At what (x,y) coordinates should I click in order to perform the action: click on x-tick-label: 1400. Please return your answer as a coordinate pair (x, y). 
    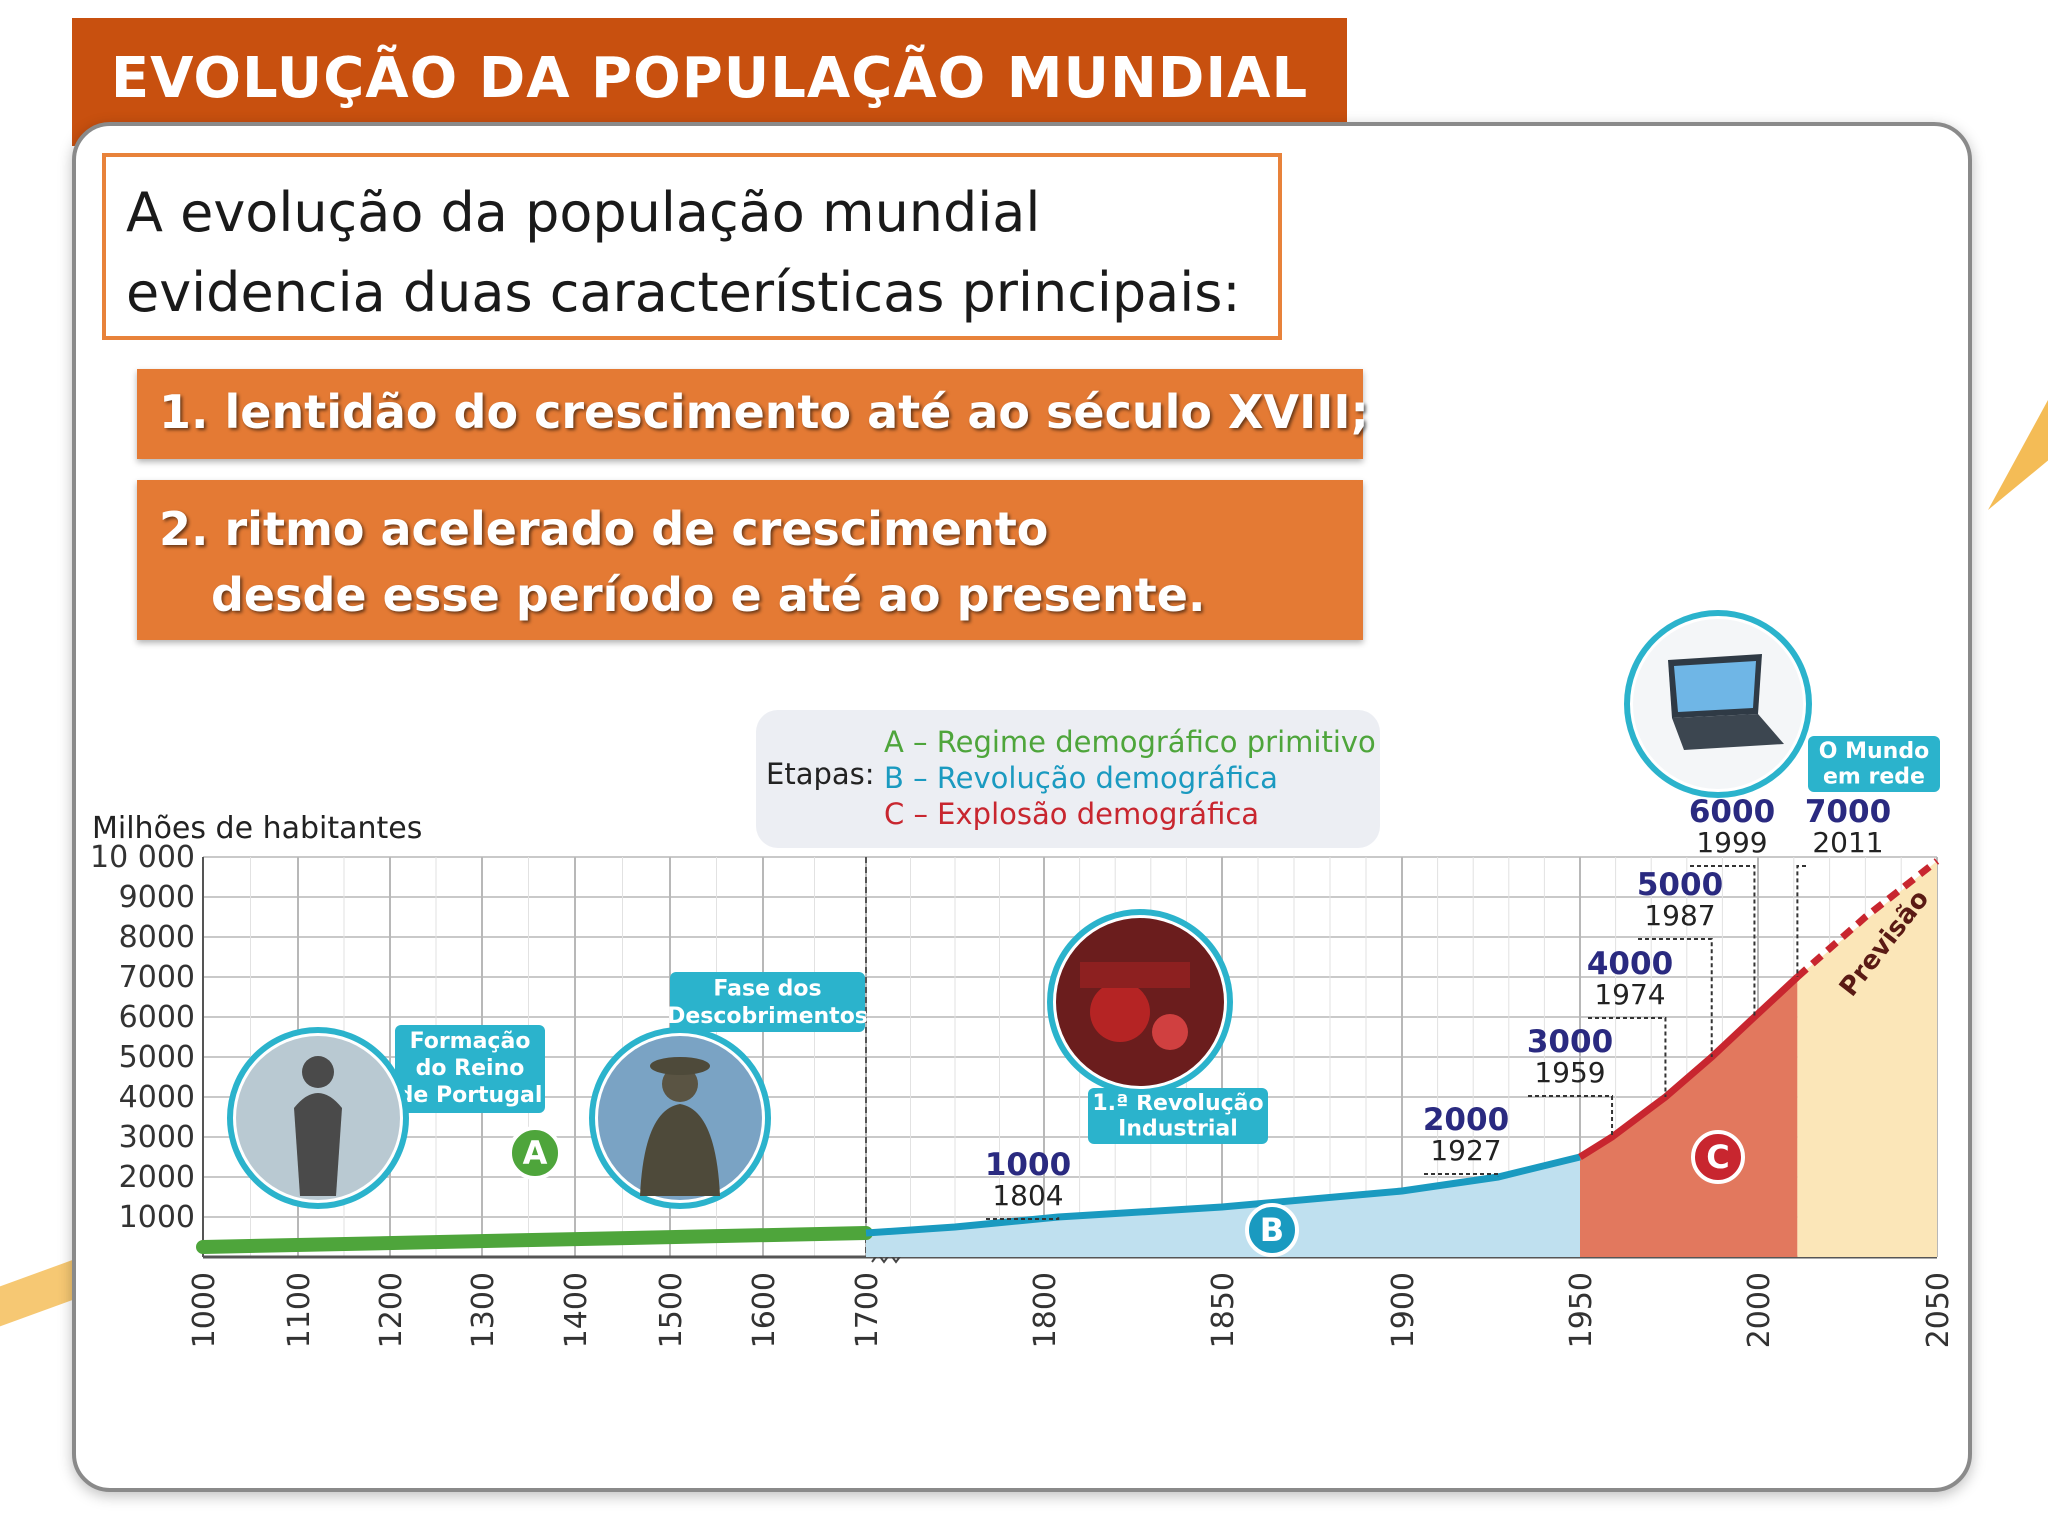
    Looking at the image, I should click on (576, 1310).